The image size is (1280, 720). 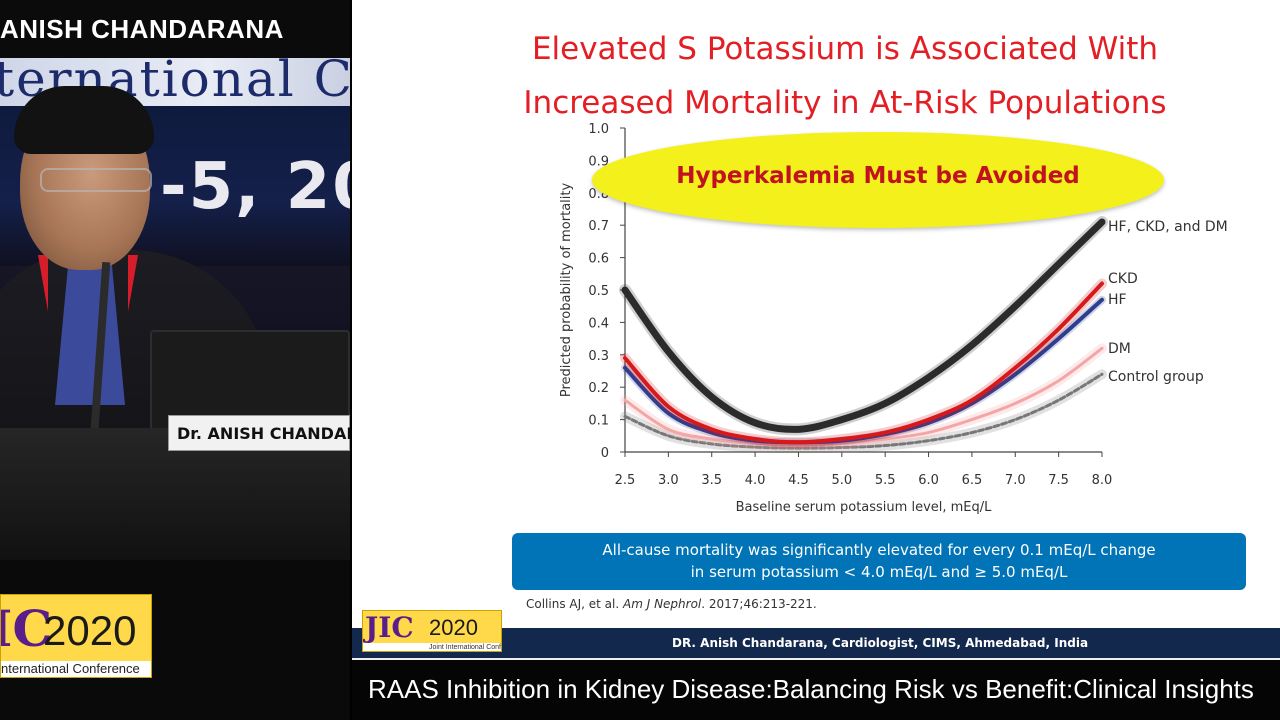 What do you see at coordinates (1102, 480) in the screenshot?
I see `x-tick-label: 8.0` at bounding box center [1102, 480].